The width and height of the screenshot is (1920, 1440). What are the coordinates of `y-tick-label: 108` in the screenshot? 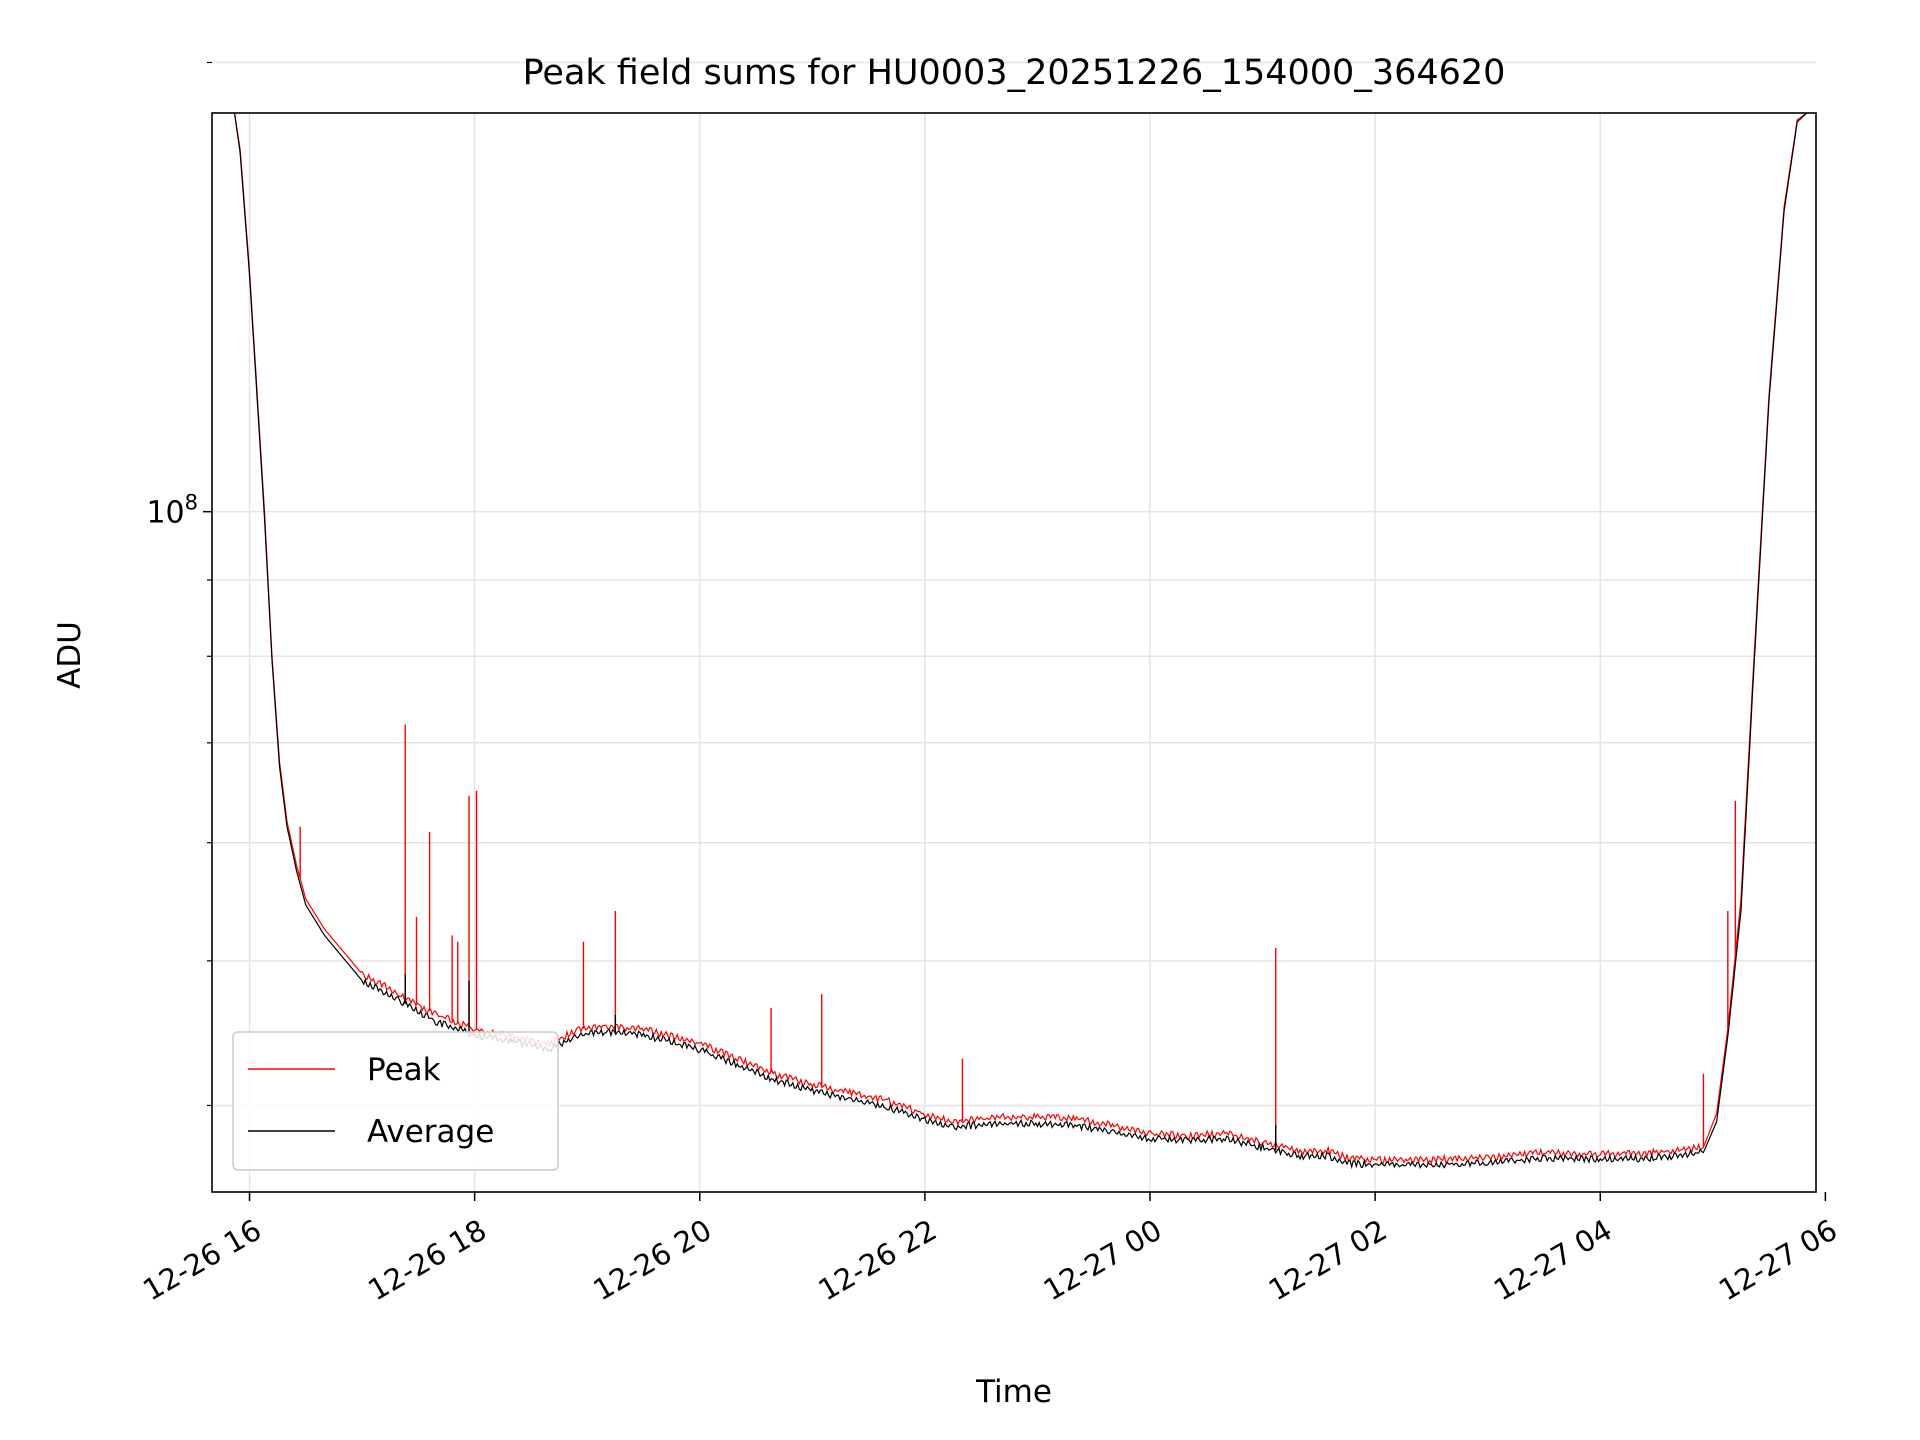 It's located at (172, 511).